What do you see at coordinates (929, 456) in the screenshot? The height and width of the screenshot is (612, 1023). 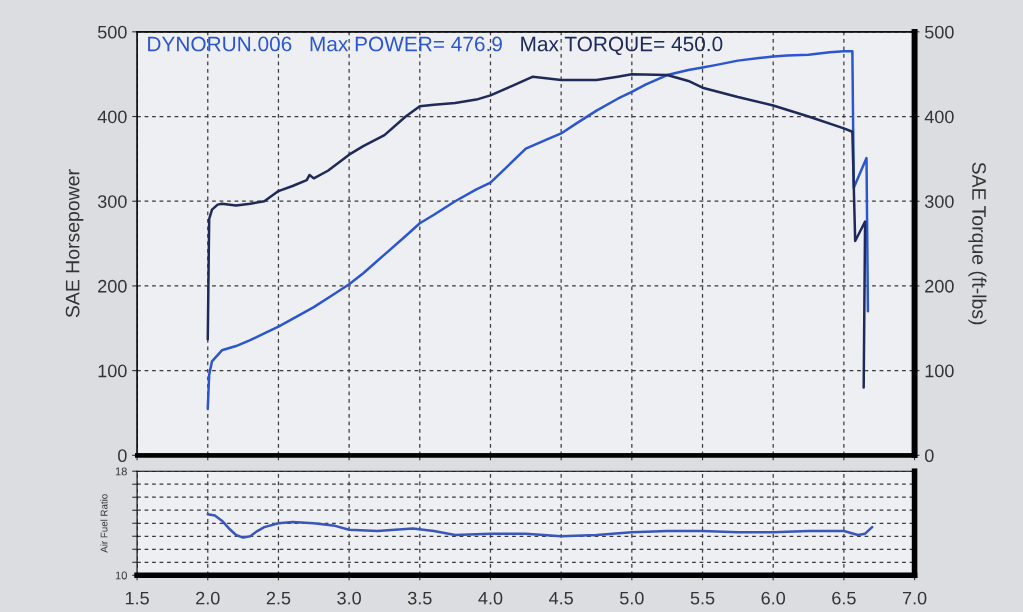 I see `y2-tick-label: 0` at bounding box center [929, 456].